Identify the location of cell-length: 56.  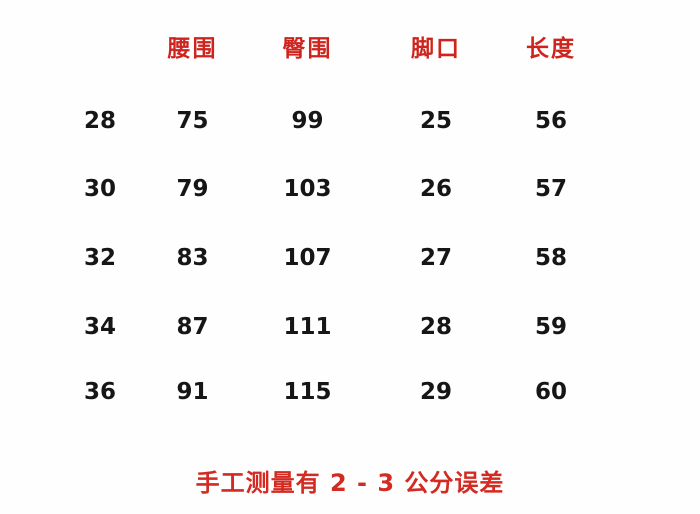
(550, 121).